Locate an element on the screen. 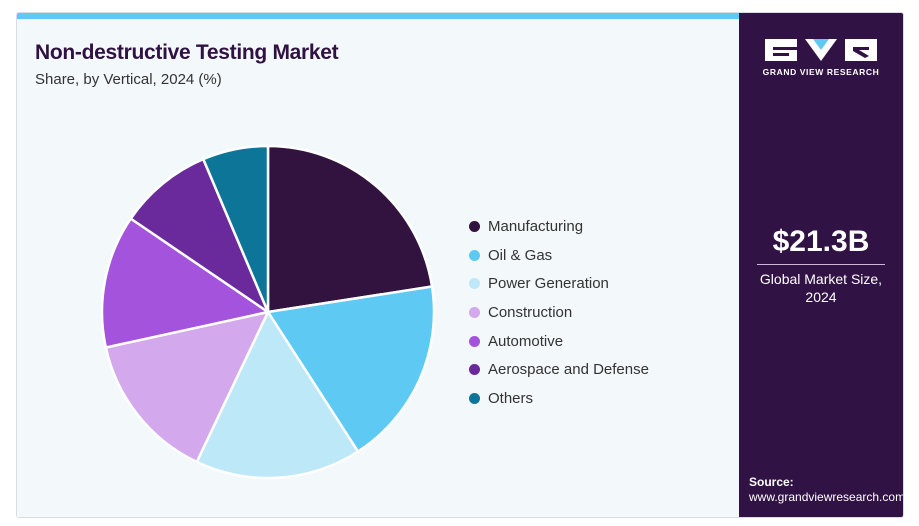  legend-item: Construction is located at coordinates (559, 312).